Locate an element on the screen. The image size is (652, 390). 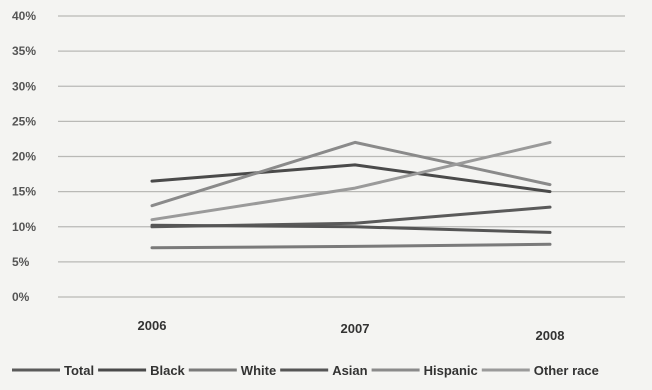
legend-label: Other race is located at coordinates (566, 370).